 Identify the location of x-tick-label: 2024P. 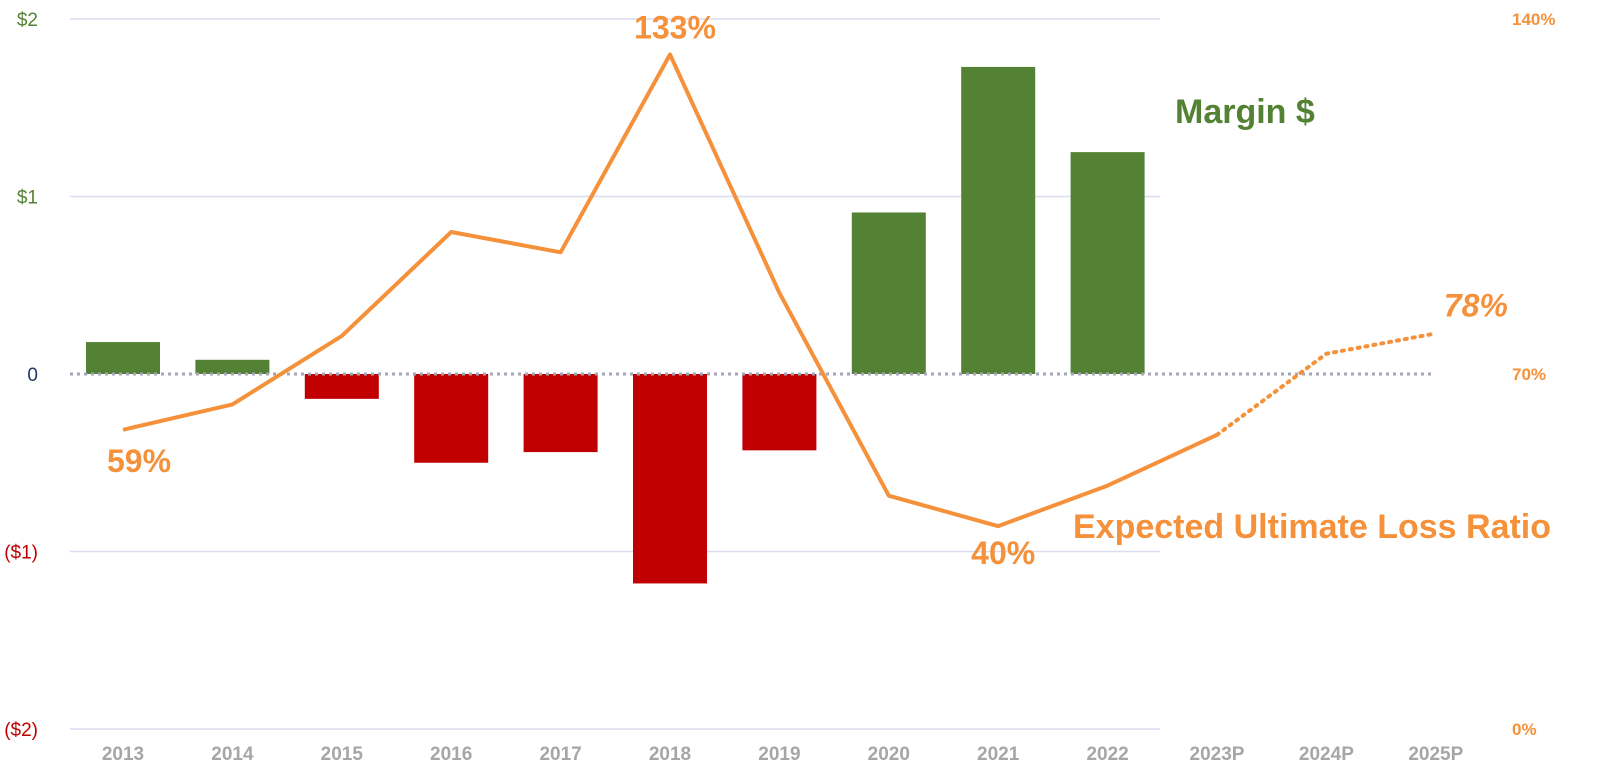
(1326, 754).